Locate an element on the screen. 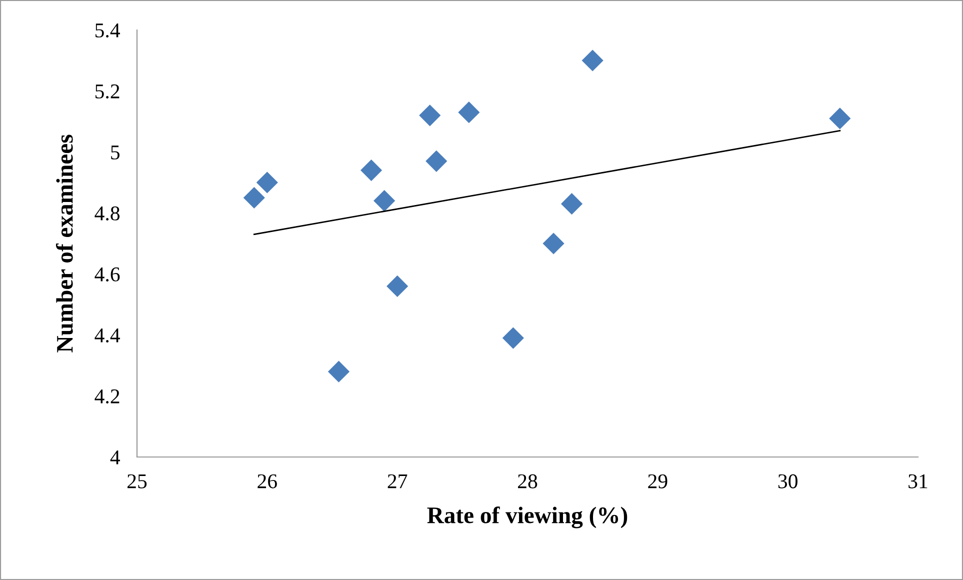 The image size is (963, 580). x-tick-label: 31 is located at coordinates (918, 481).